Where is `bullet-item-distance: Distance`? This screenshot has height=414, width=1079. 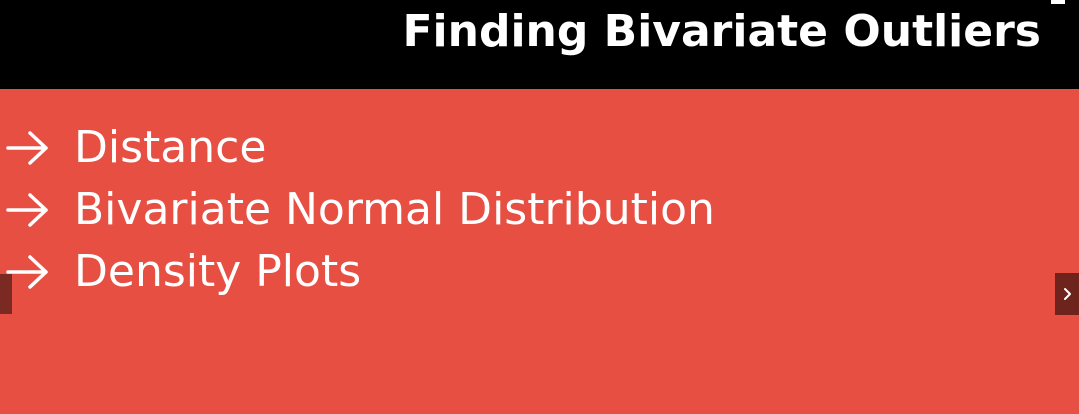 bullet-item-distance: Distance is located at coordinates (360, 148).